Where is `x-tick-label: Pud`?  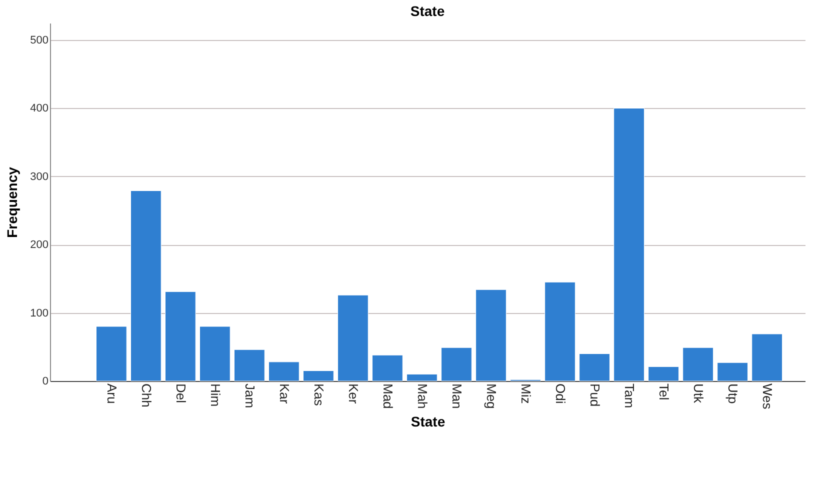 x-tick-label: Pud is located at coordinates (595, 395).